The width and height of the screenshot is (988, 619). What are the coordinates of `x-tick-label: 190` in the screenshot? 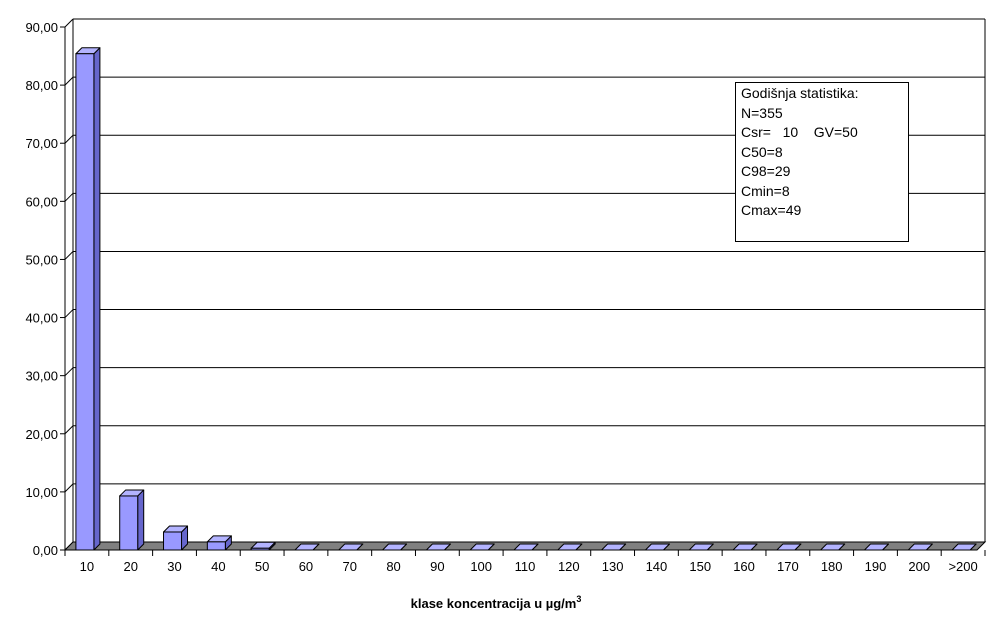 It's located at (876, 566).